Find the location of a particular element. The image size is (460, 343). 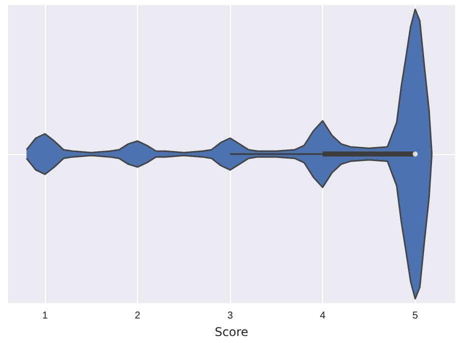

x-tick-label: 1 is located at coordinates (45, 316).